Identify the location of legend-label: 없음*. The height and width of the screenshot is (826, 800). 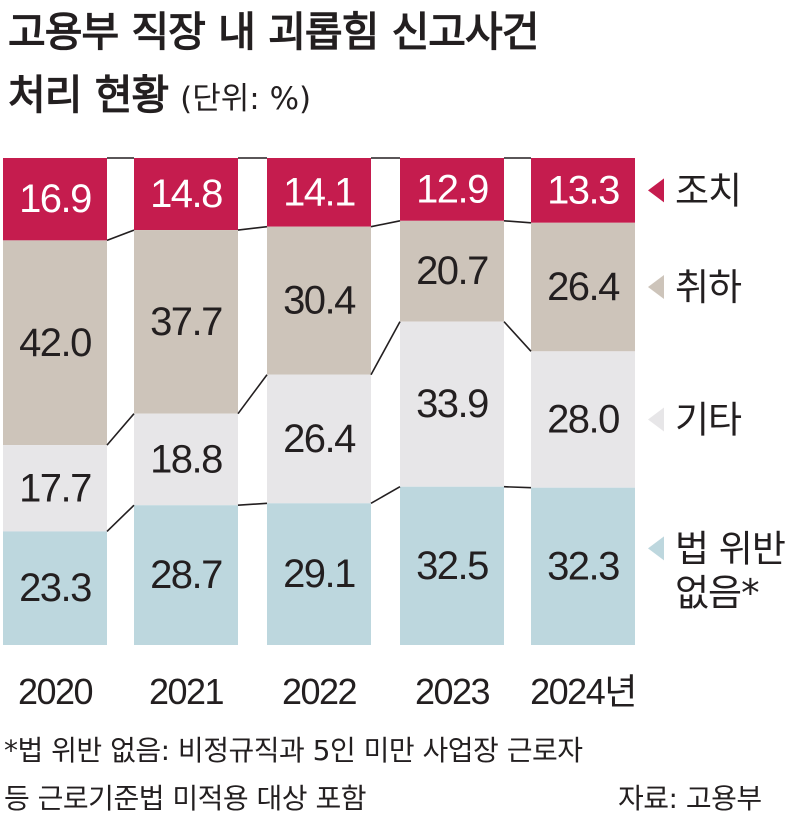
(717, 592).